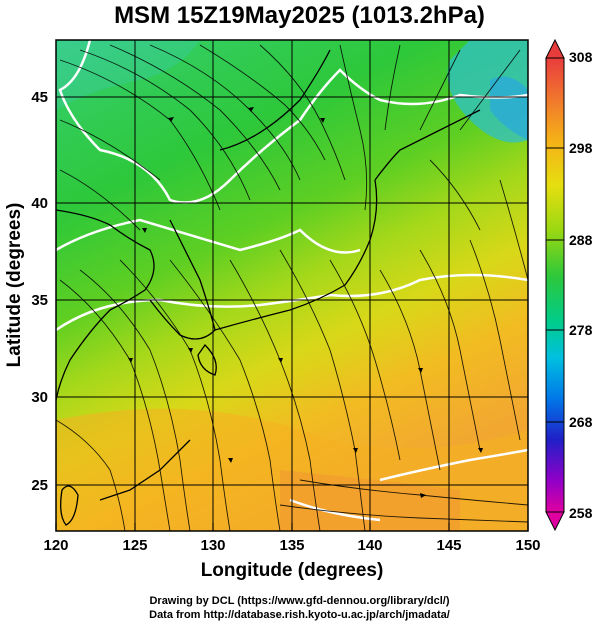 The height and width of the screenshot is (625, 599). I want to click on y-tick-label: 40, so click(39, 203).